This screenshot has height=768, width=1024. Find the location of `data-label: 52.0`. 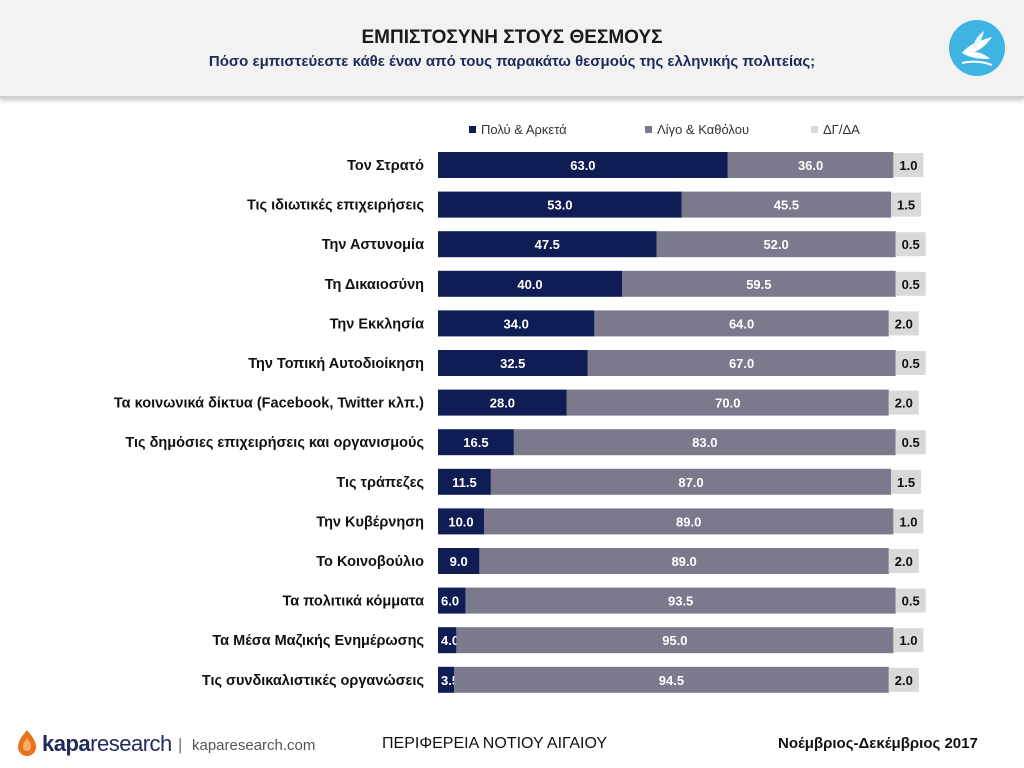

data-label: 52.0 is located at coordinates (775, 244).